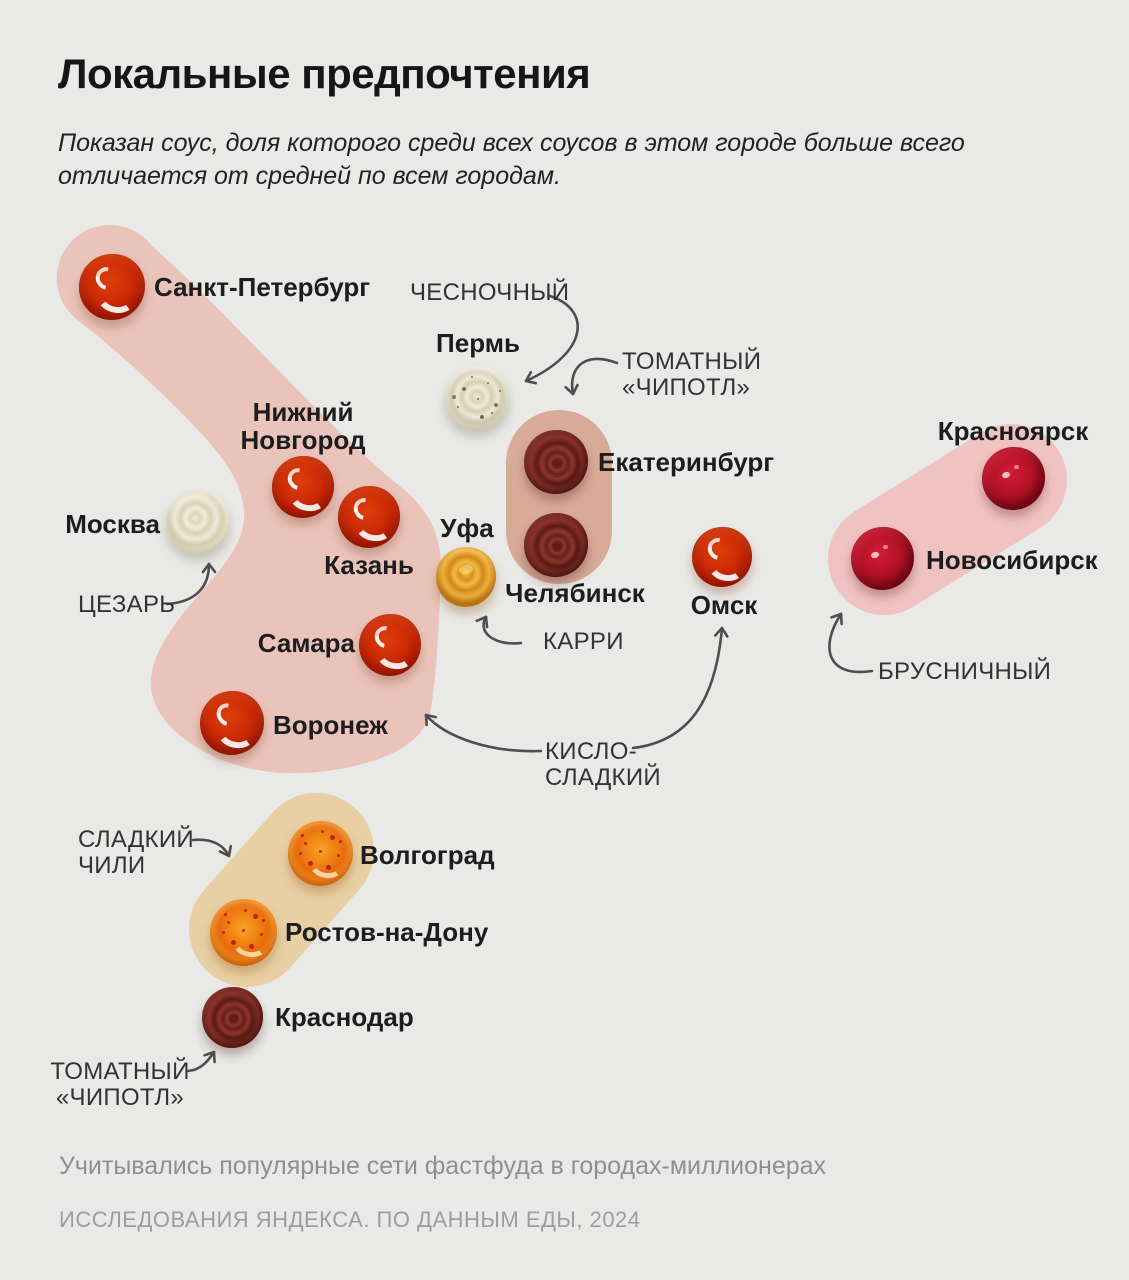 Image resolution: width=1129 pixels, height=1280 pixels. What do you see at coordinates (466, 577) in the screenshot?
I see `sauce-blob-ufa` at bounding box center [466, 577].